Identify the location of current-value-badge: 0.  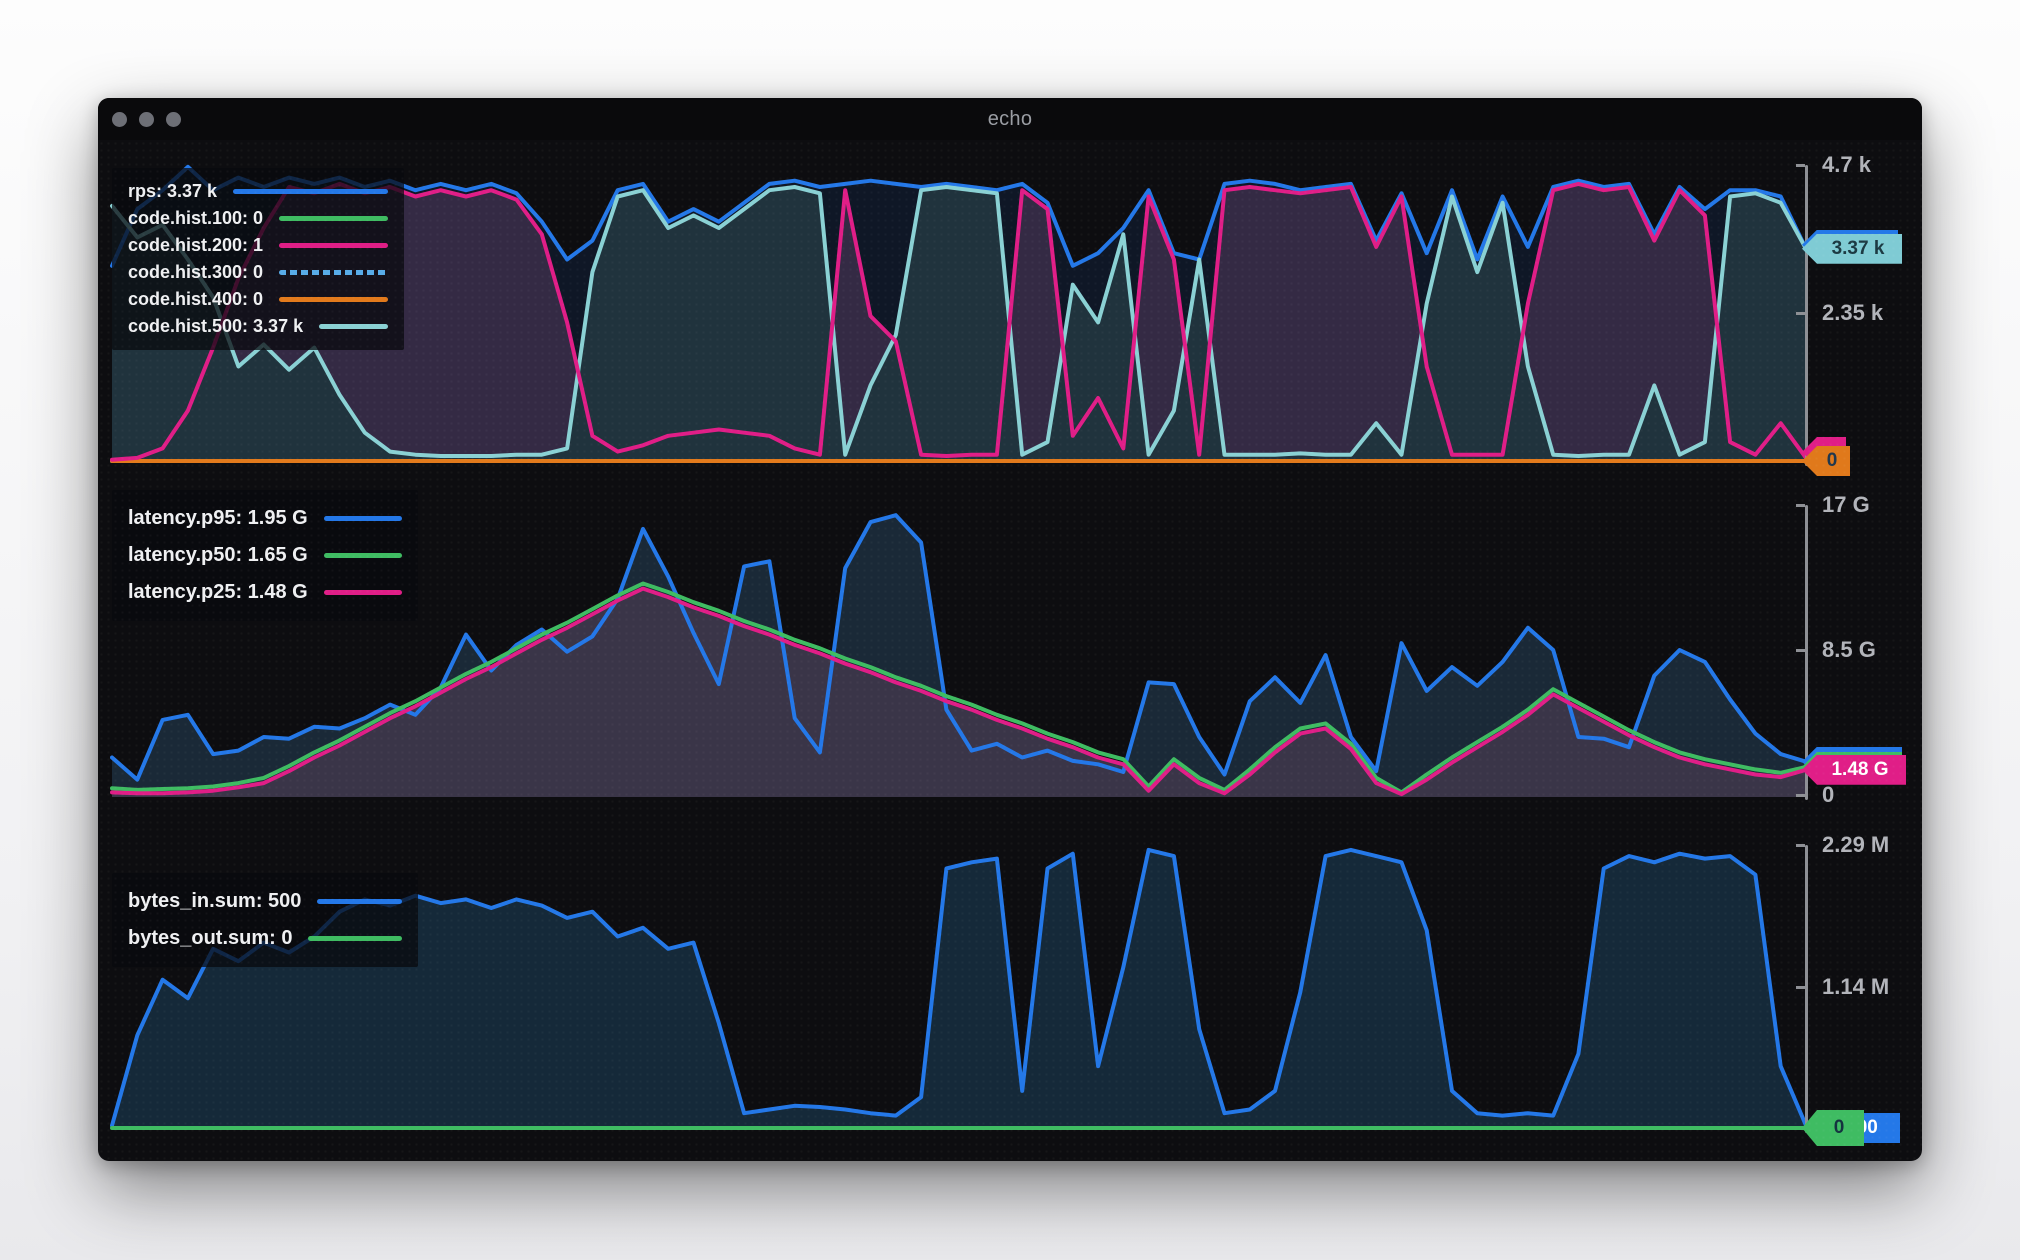
(1833, 1128).